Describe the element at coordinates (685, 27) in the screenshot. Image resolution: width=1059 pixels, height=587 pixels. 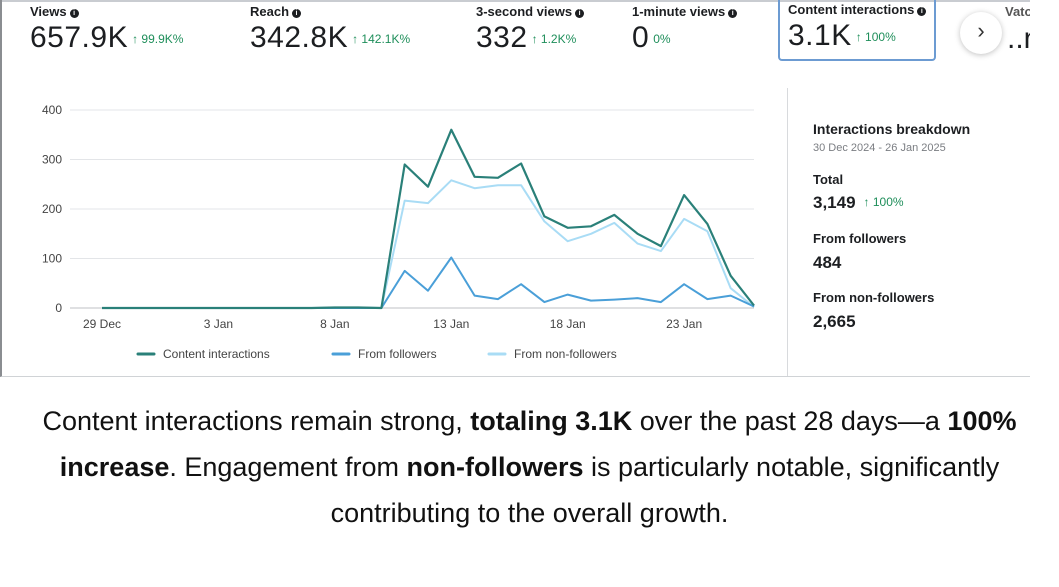
I see `metric-1-minute-views: 1-minute views i 0 0%` at that location.